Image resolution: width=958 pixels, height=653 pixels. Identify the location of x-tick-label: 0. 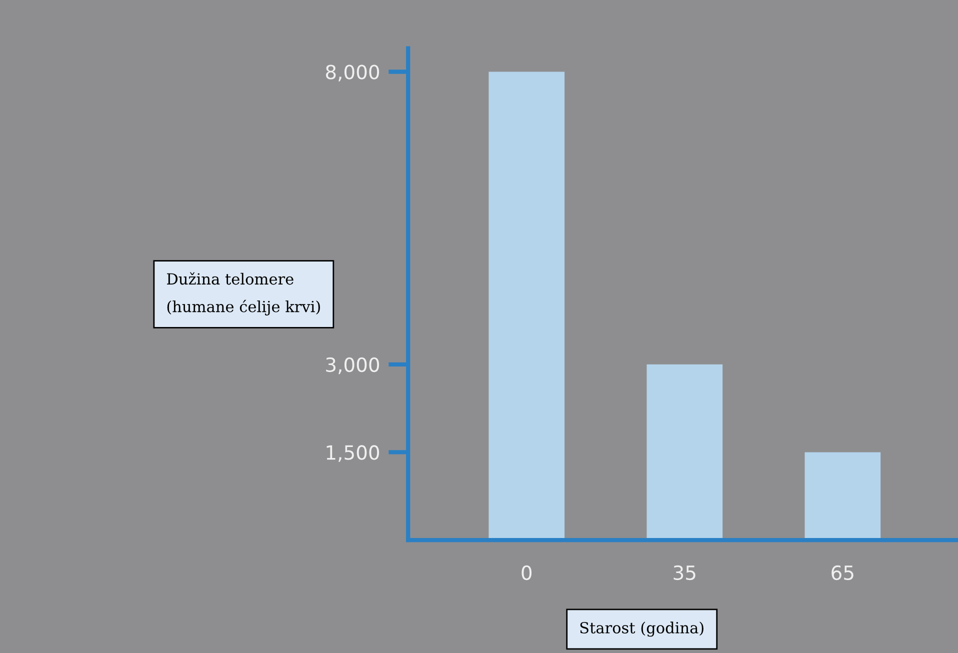
(527, 572).